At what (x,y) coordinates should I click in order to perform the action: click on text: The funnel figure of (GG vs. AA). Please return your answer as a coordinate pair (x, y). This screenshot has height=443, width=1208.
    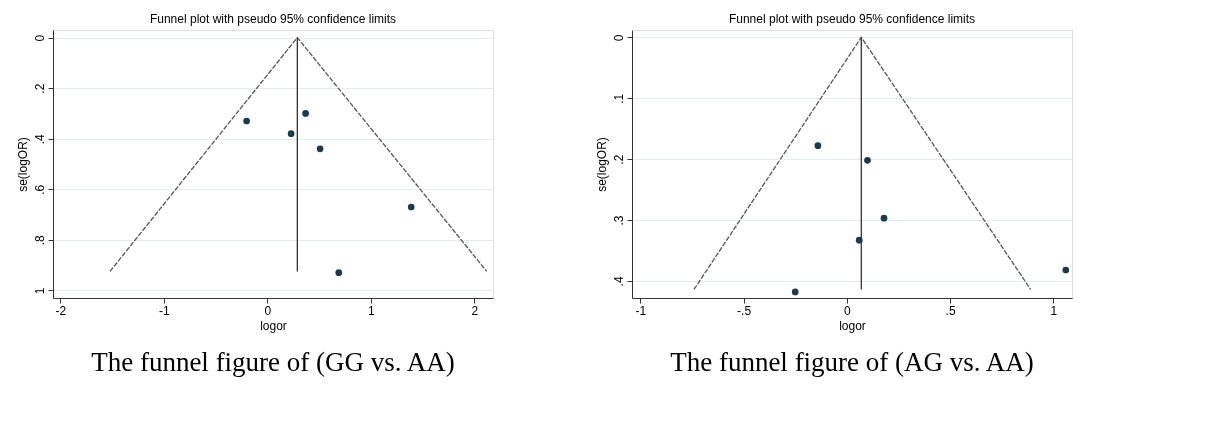
    Looking at the image, I should click on (273, 362).